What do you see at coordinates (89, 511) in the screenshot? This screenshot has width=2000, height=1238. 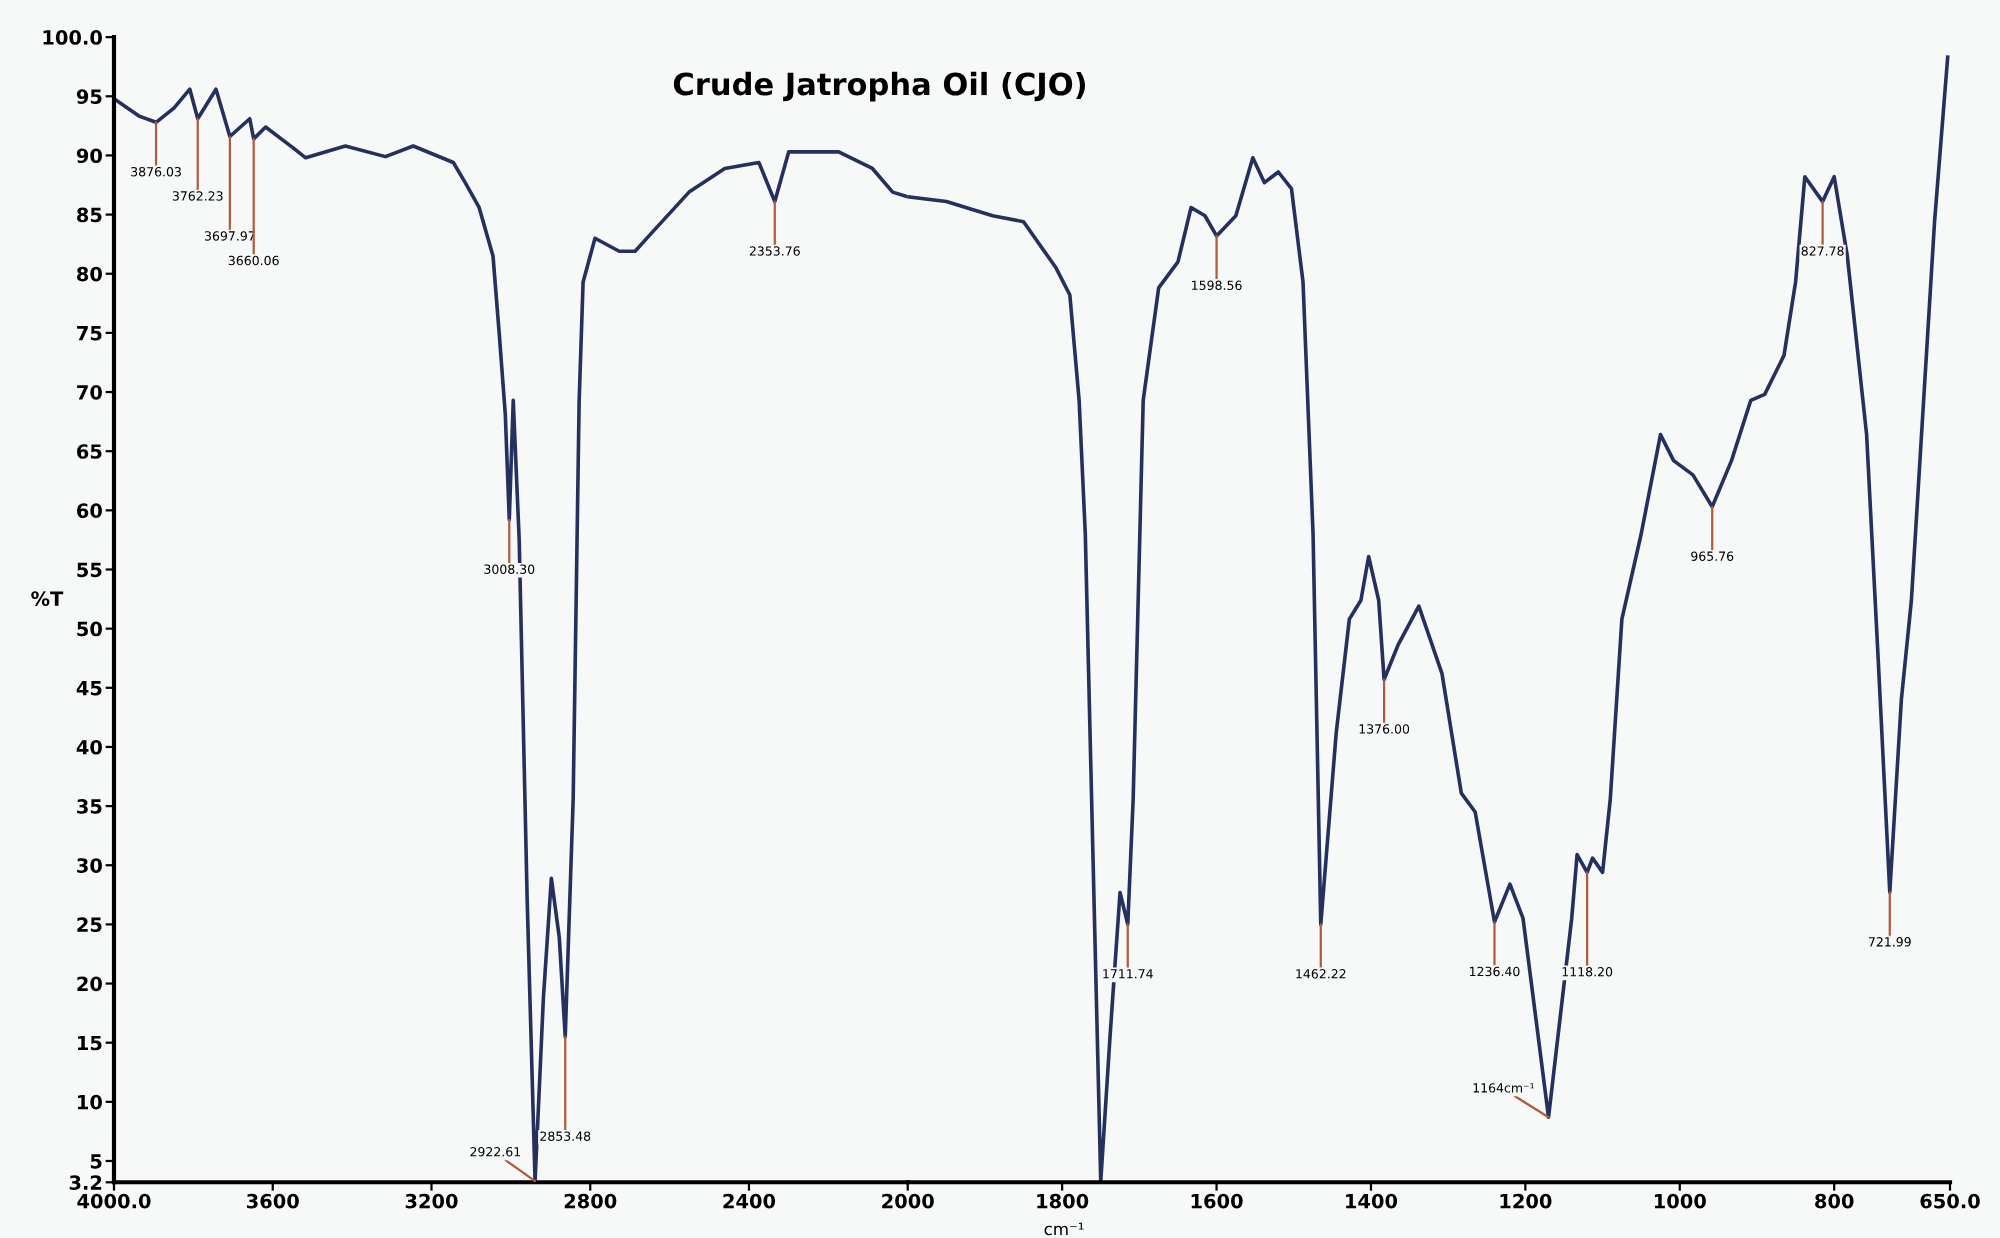 I see `y-tick-label: 60` at bounding box center [89, 511].